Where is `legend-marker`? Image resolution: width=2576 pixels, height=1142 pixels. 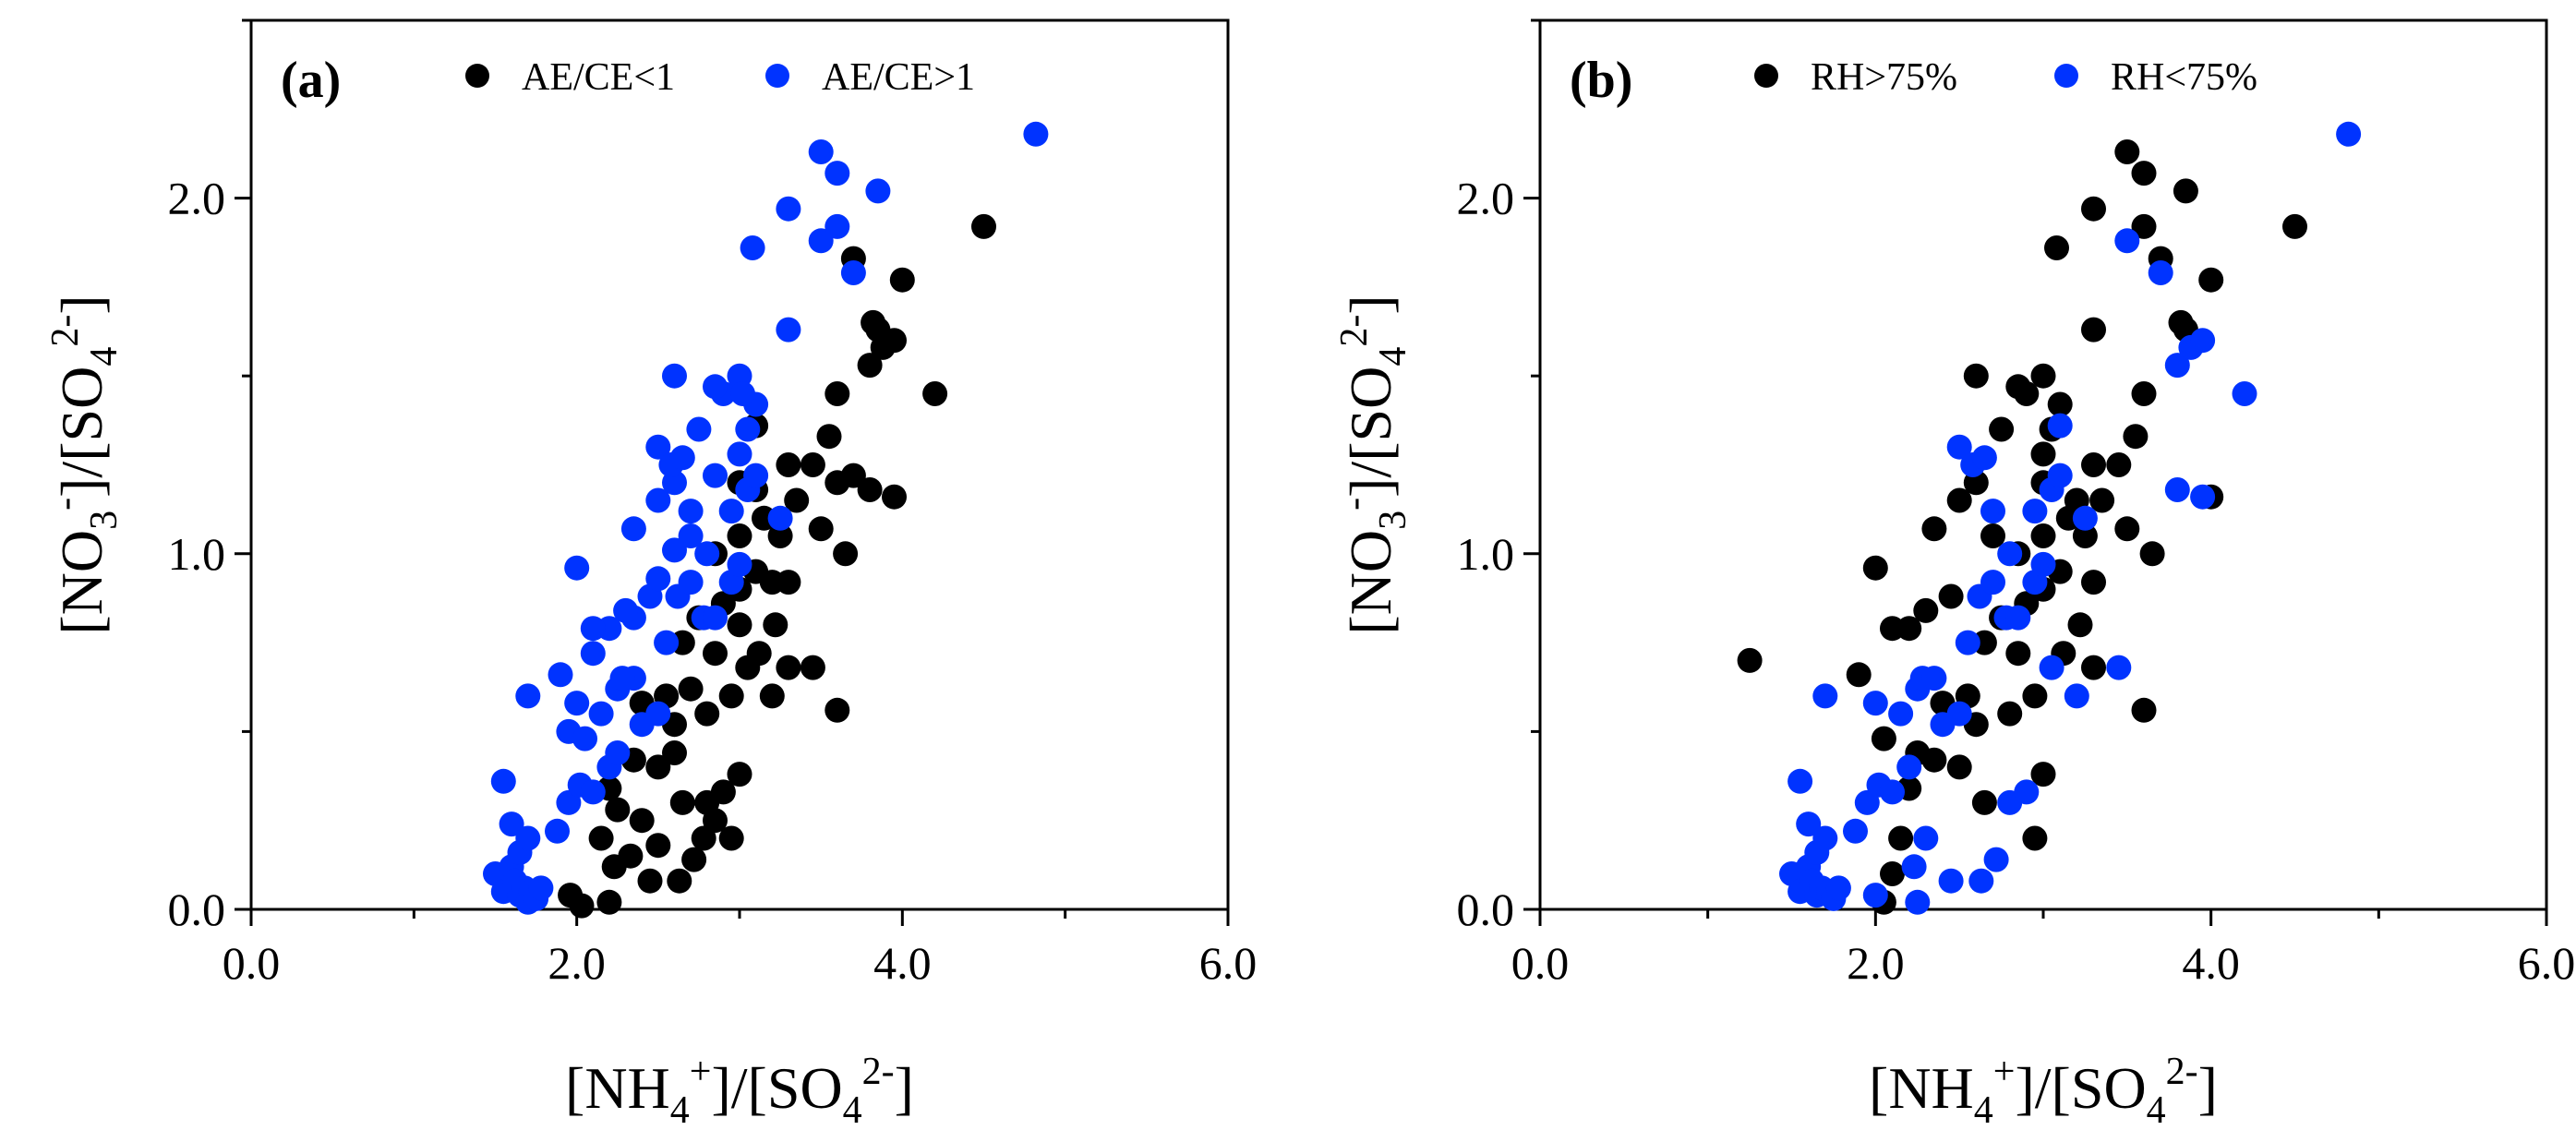 legend-marker is located at coordinates (1766, 76).